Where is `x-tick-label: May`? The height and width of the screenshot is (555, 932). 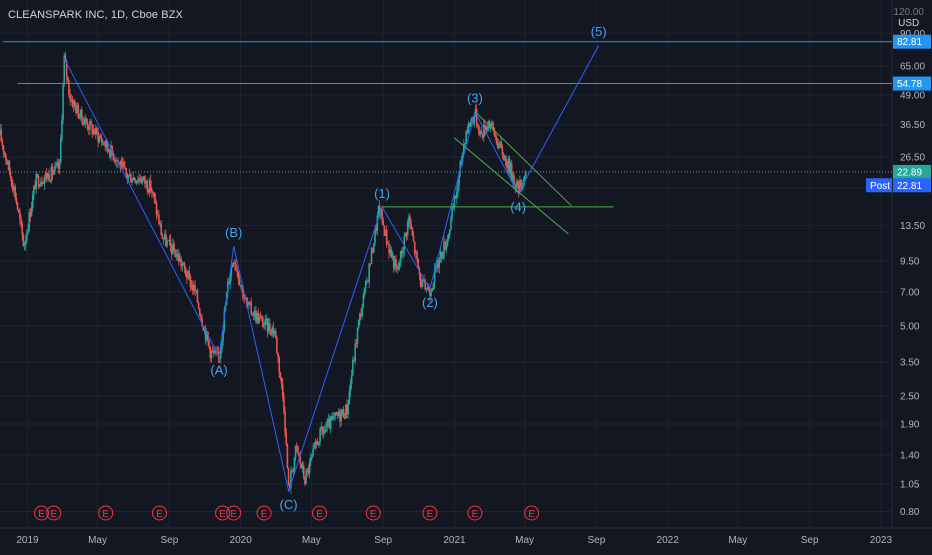
x-tick-label: May is located at coordinates (524, 540).